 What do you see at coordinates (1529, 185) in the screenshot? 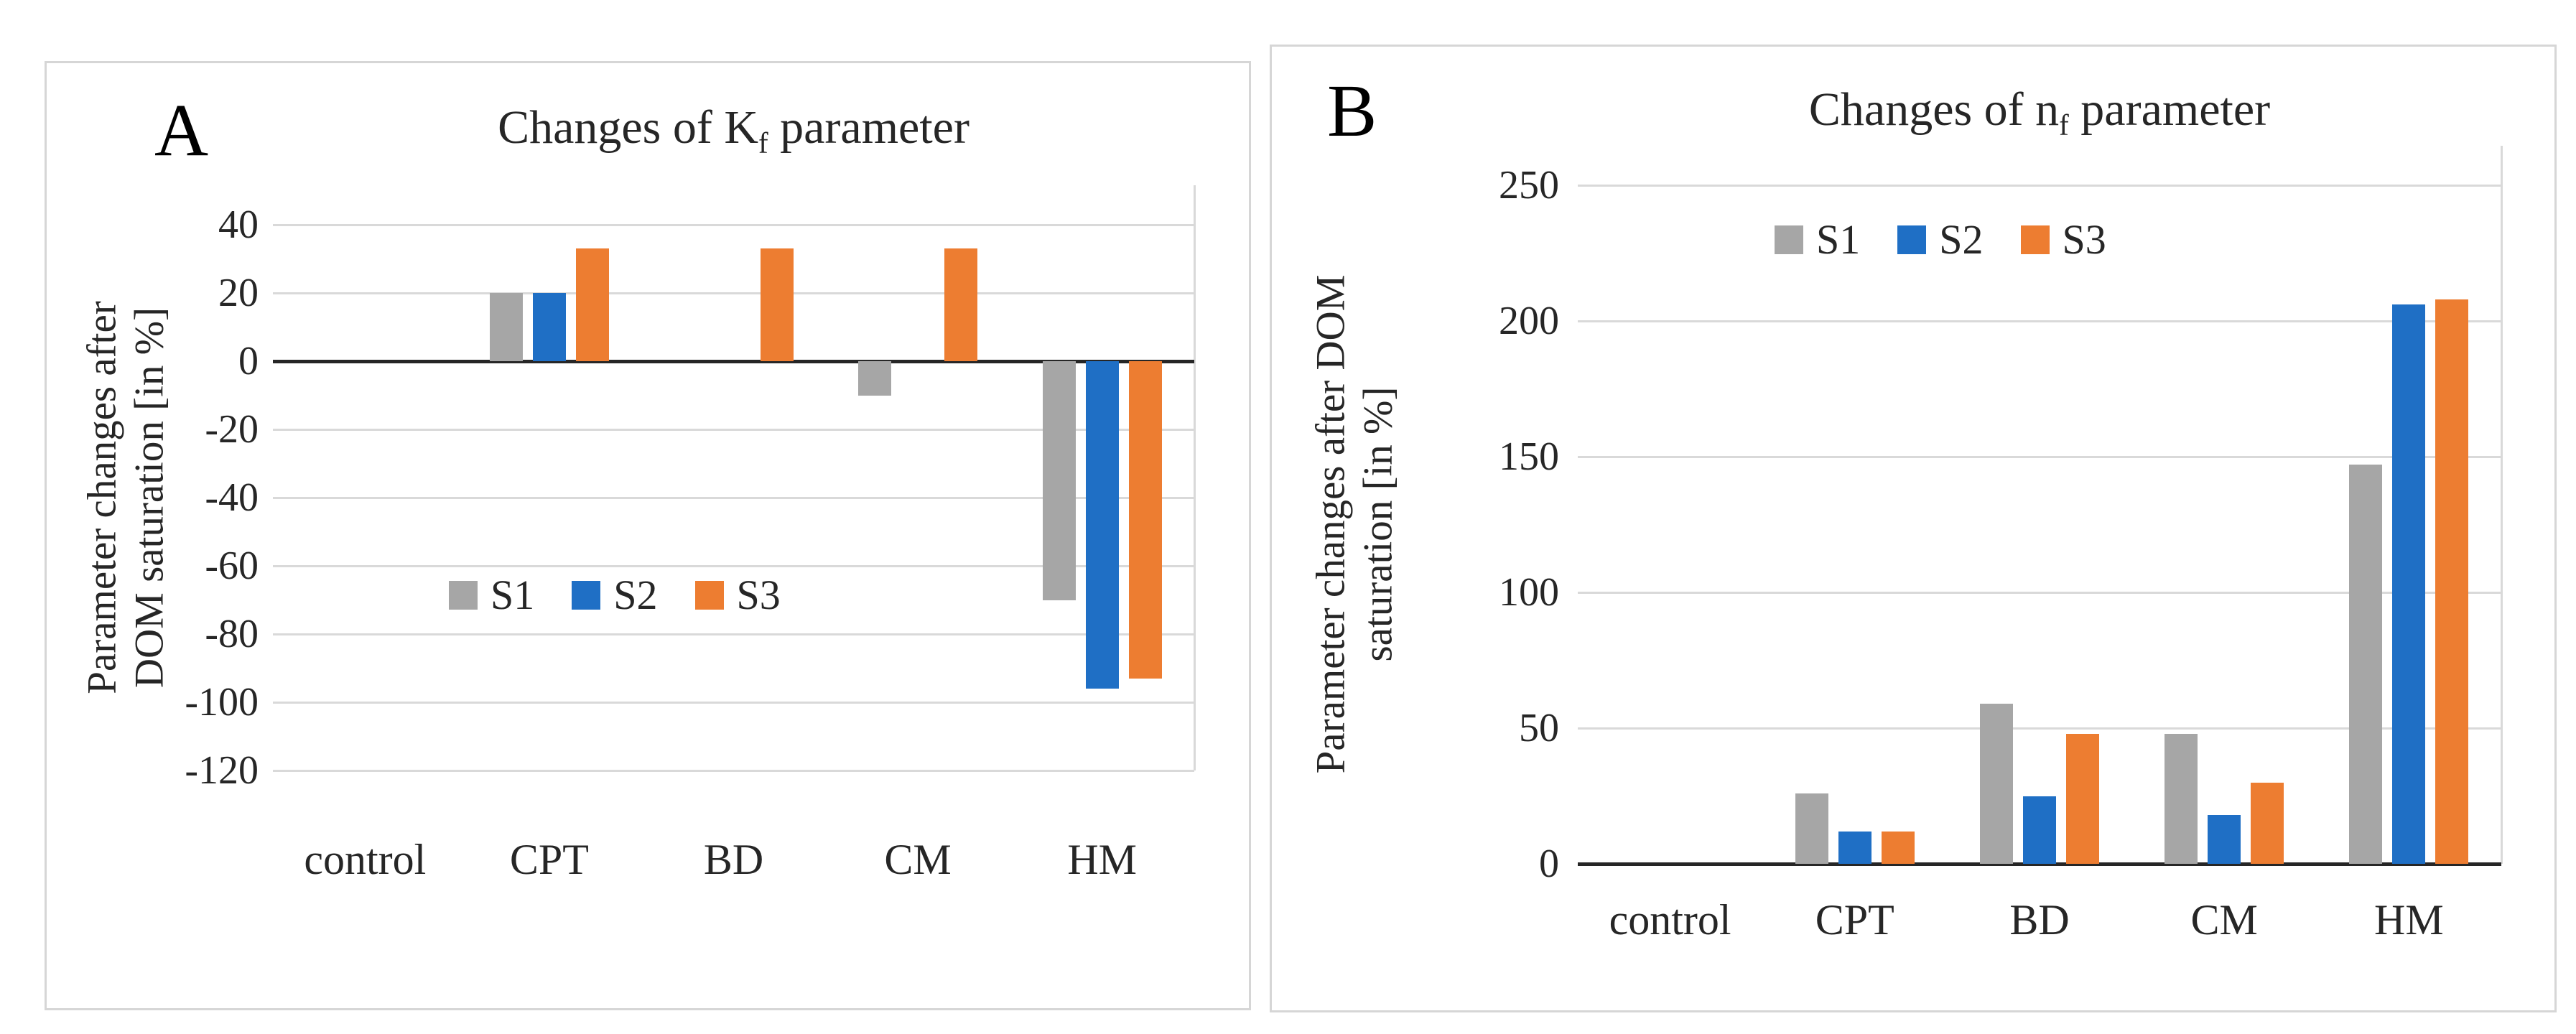
I see `y-tick-label-250: 250` at bounding box center [1529, 185].